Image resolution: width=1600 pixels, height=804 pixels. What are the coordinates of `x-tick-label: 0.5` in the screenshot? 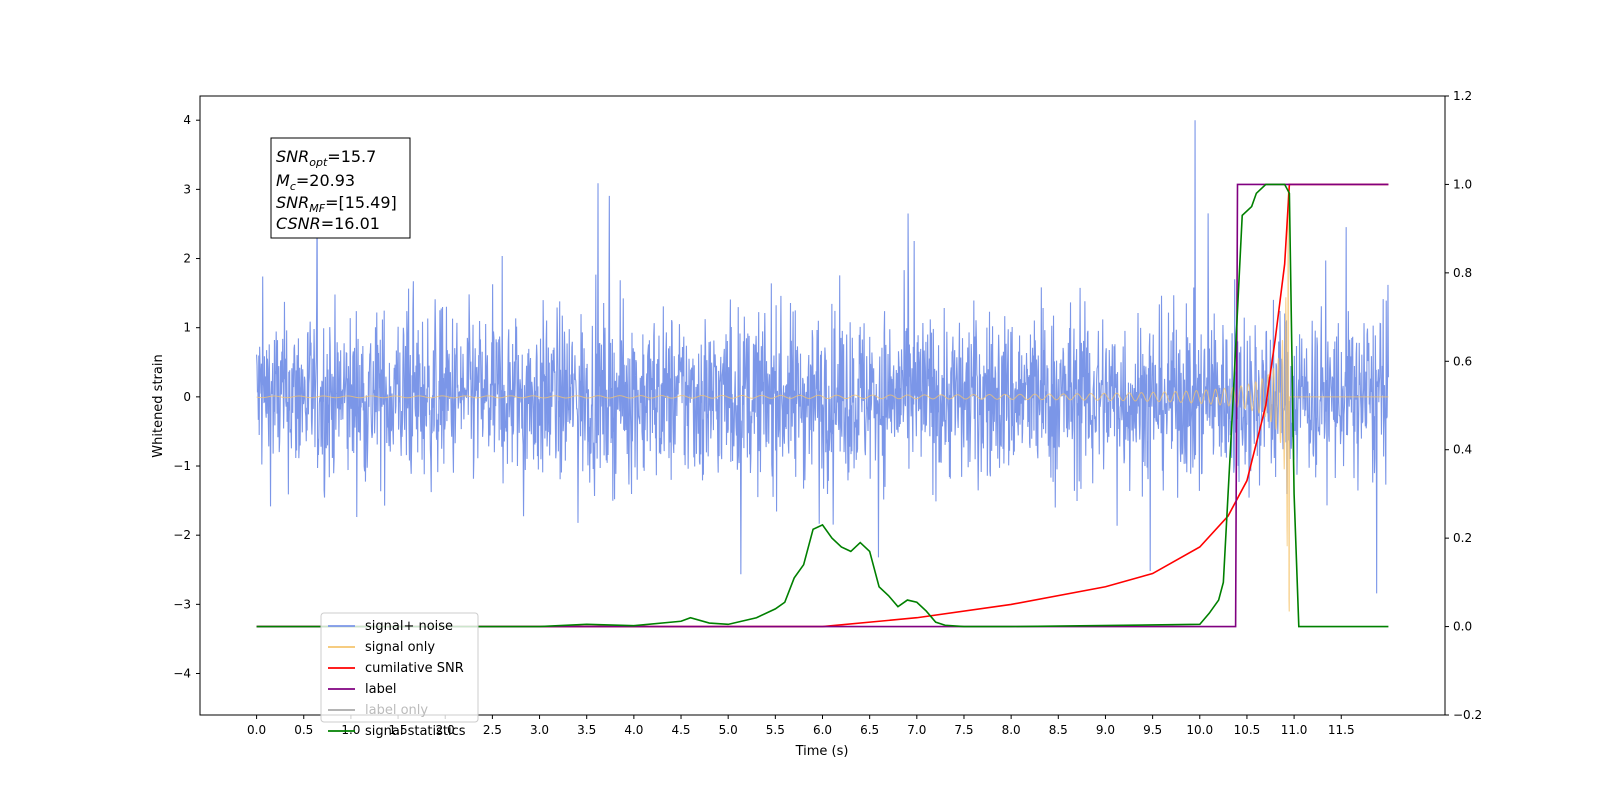 It's located at (303, 730).